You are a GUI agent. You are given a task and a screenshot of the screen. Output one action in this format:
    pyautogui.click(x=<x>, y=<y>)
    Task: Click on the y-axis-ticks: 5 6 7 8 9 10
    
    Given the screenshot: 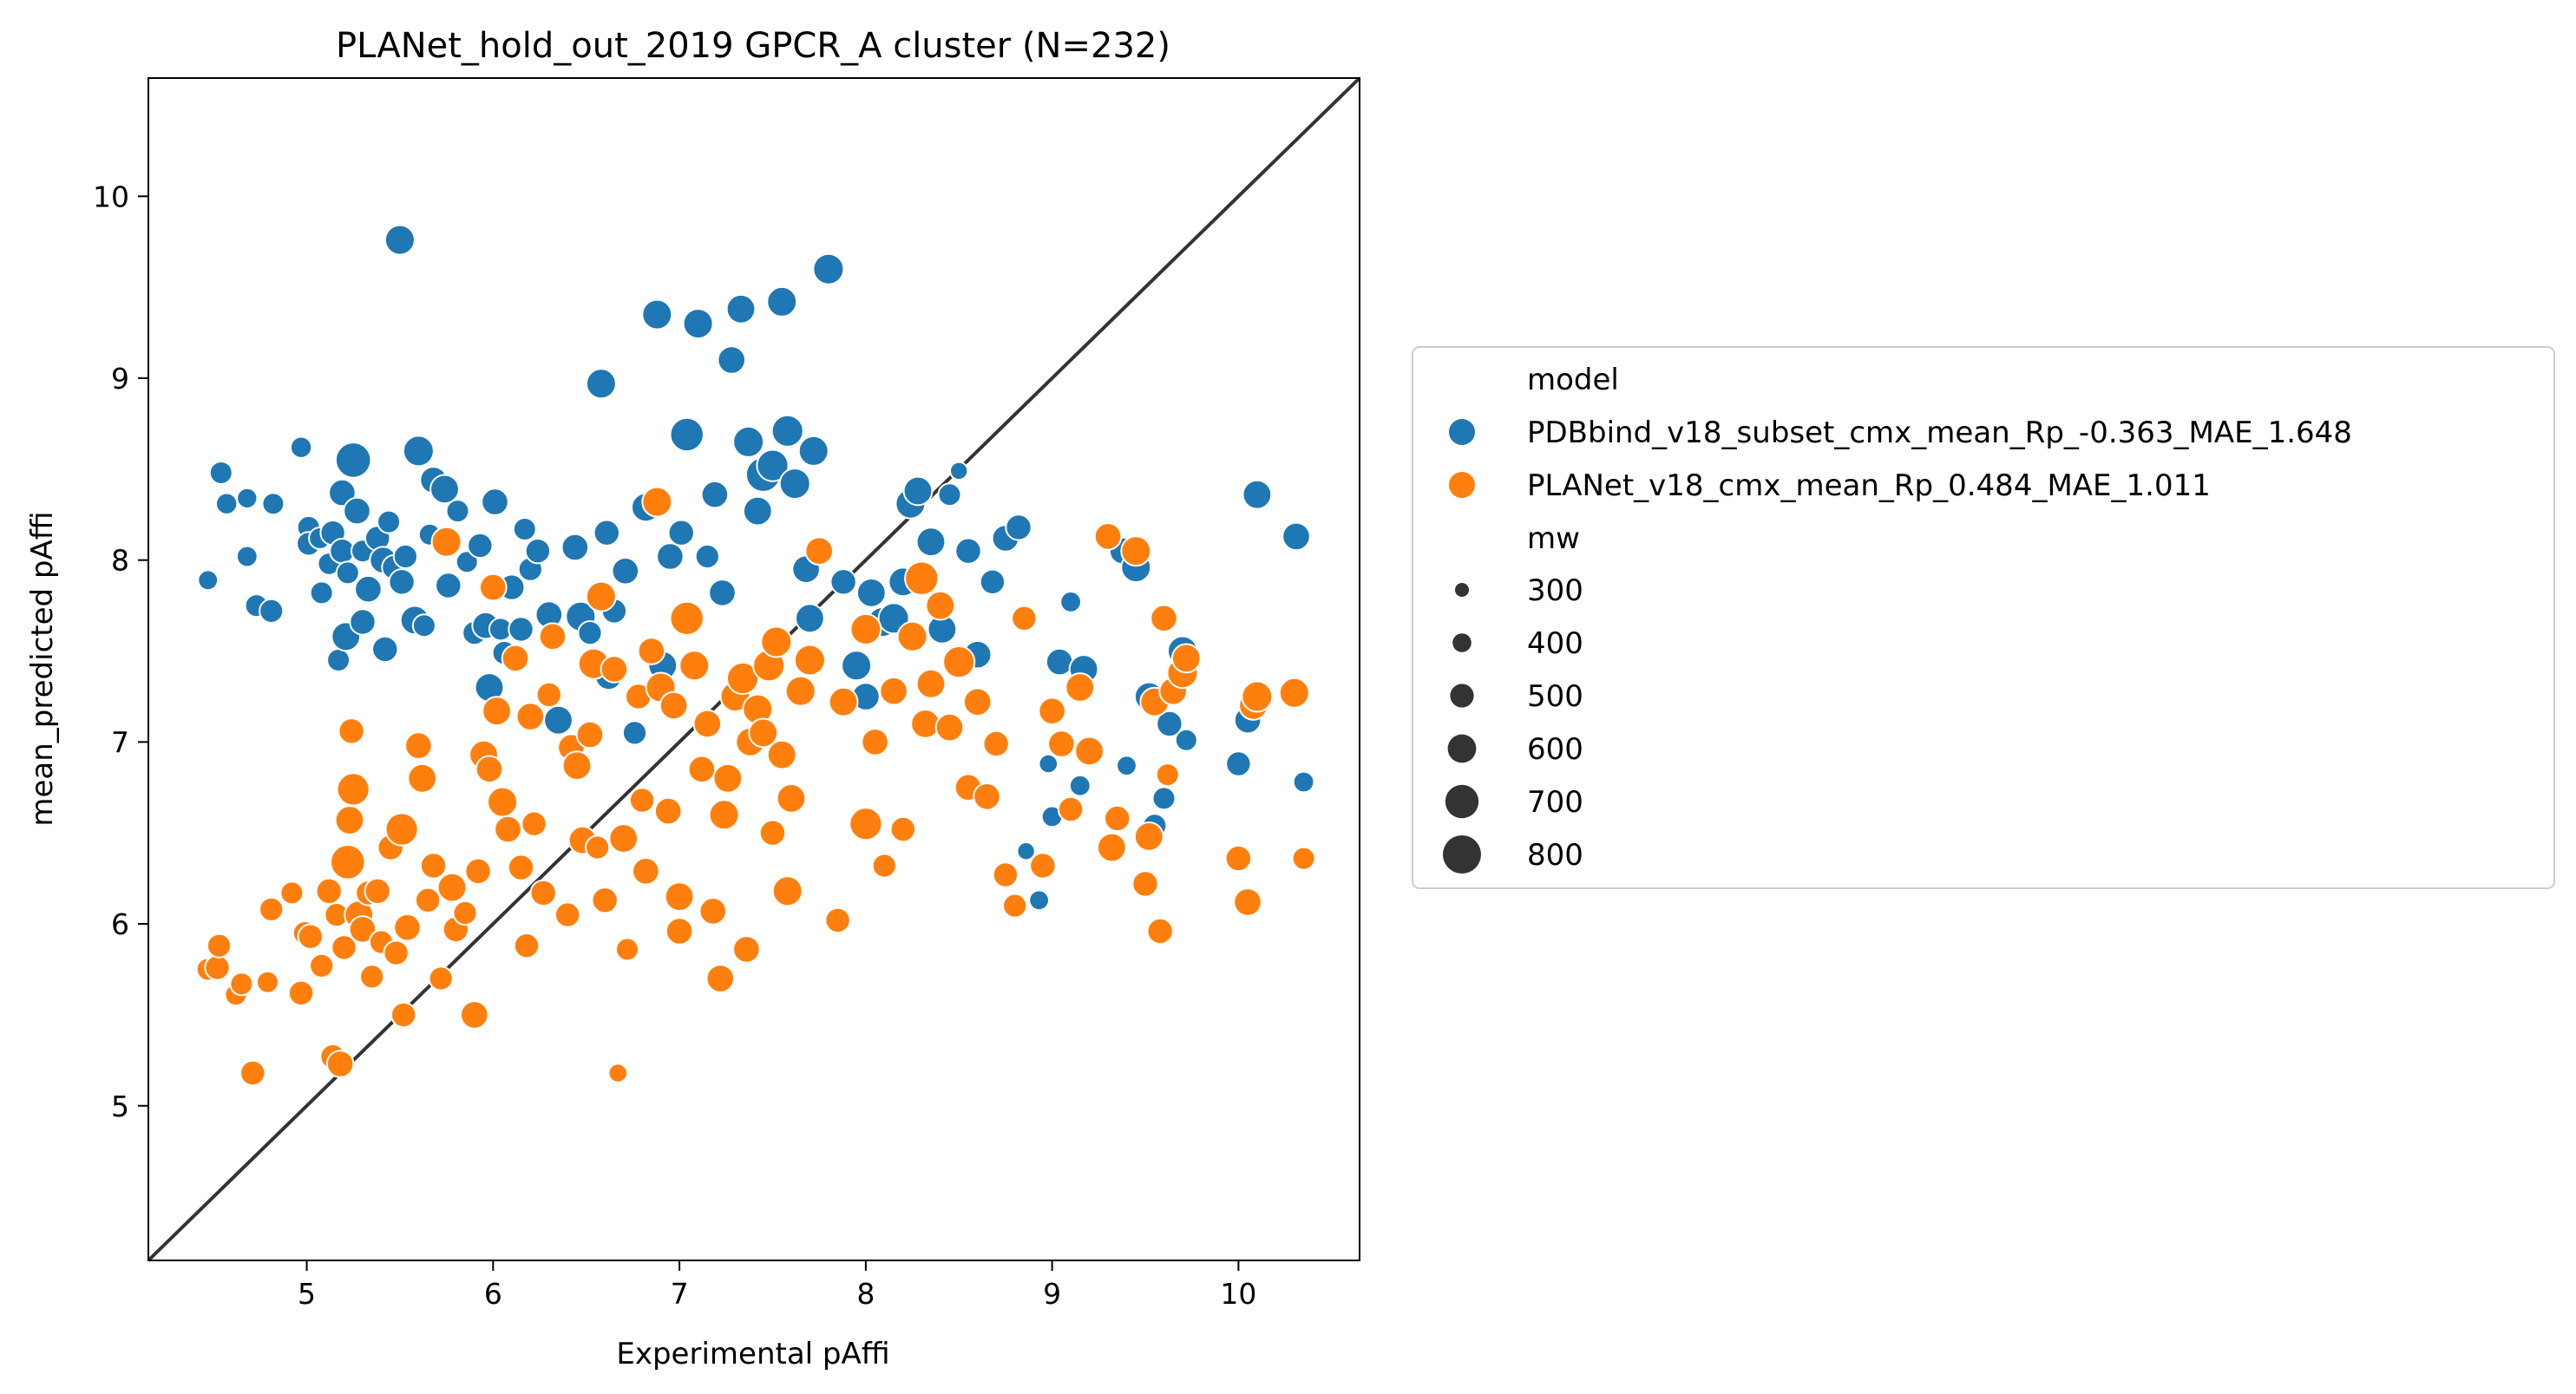 What is the action you would take?
    pyautogui.click(x=120, y=651)
    